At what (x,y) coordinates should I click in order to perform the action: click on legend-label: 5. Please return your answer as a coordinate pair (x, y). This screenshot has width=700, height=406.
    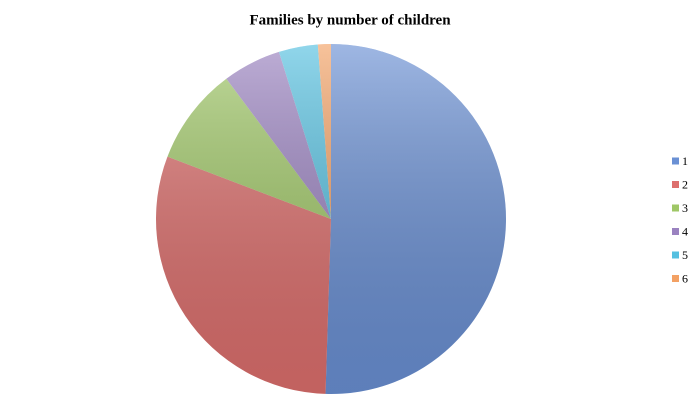
    Looking at the image, I should click on (685, 255).